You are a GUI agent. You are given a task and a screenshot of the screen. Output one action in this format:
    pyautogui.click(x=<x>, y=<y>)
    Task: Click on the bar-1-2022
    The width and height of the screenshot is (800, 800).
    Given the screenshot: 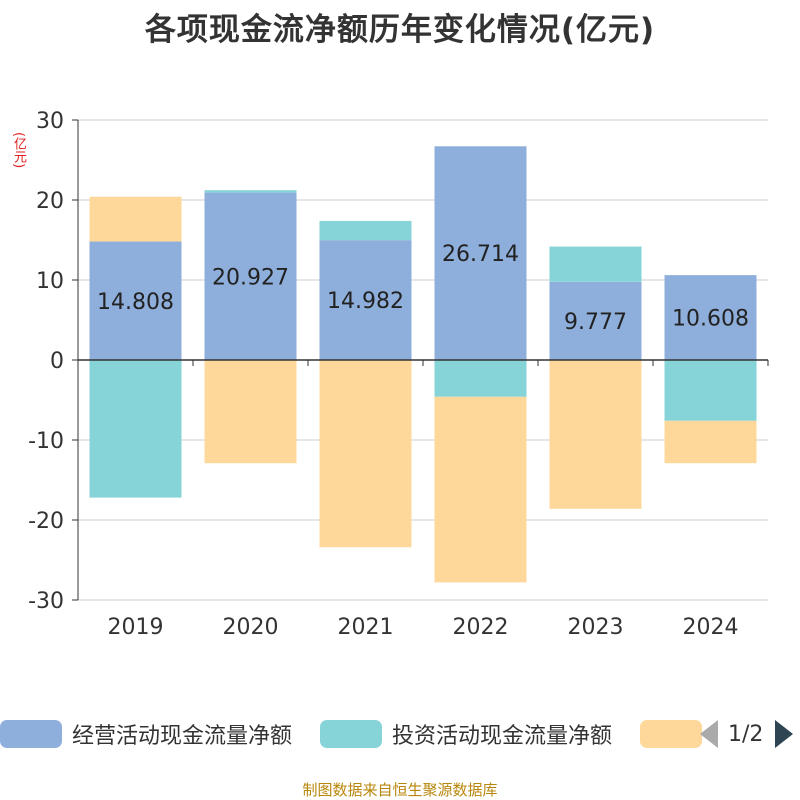 What is the action you would take?
    pyautogui.click(x=480, y=253)
    